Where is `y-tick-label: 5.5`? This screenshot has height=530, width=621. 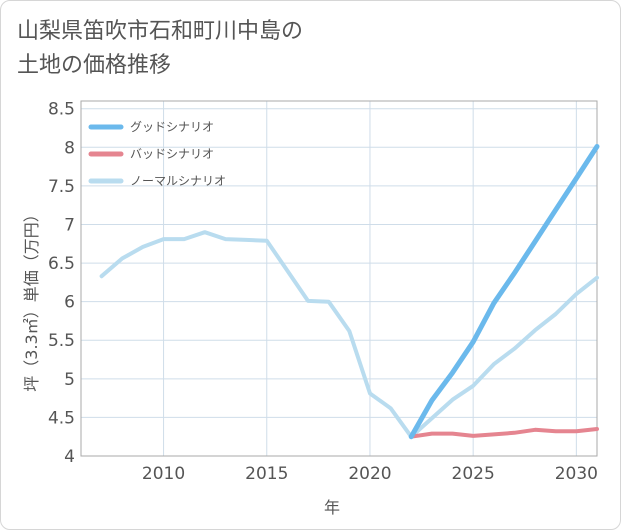
y-tick-label: 5.5 is located at coordinates (61, 341).